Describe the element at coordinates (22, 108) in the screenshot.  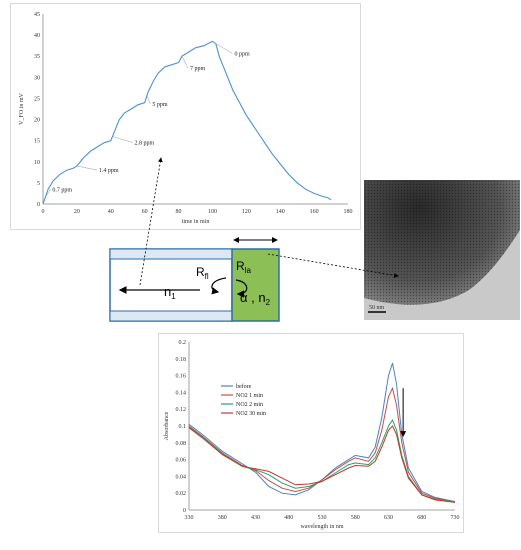
I see `y-axis-label: V_FO in mV` at that location.